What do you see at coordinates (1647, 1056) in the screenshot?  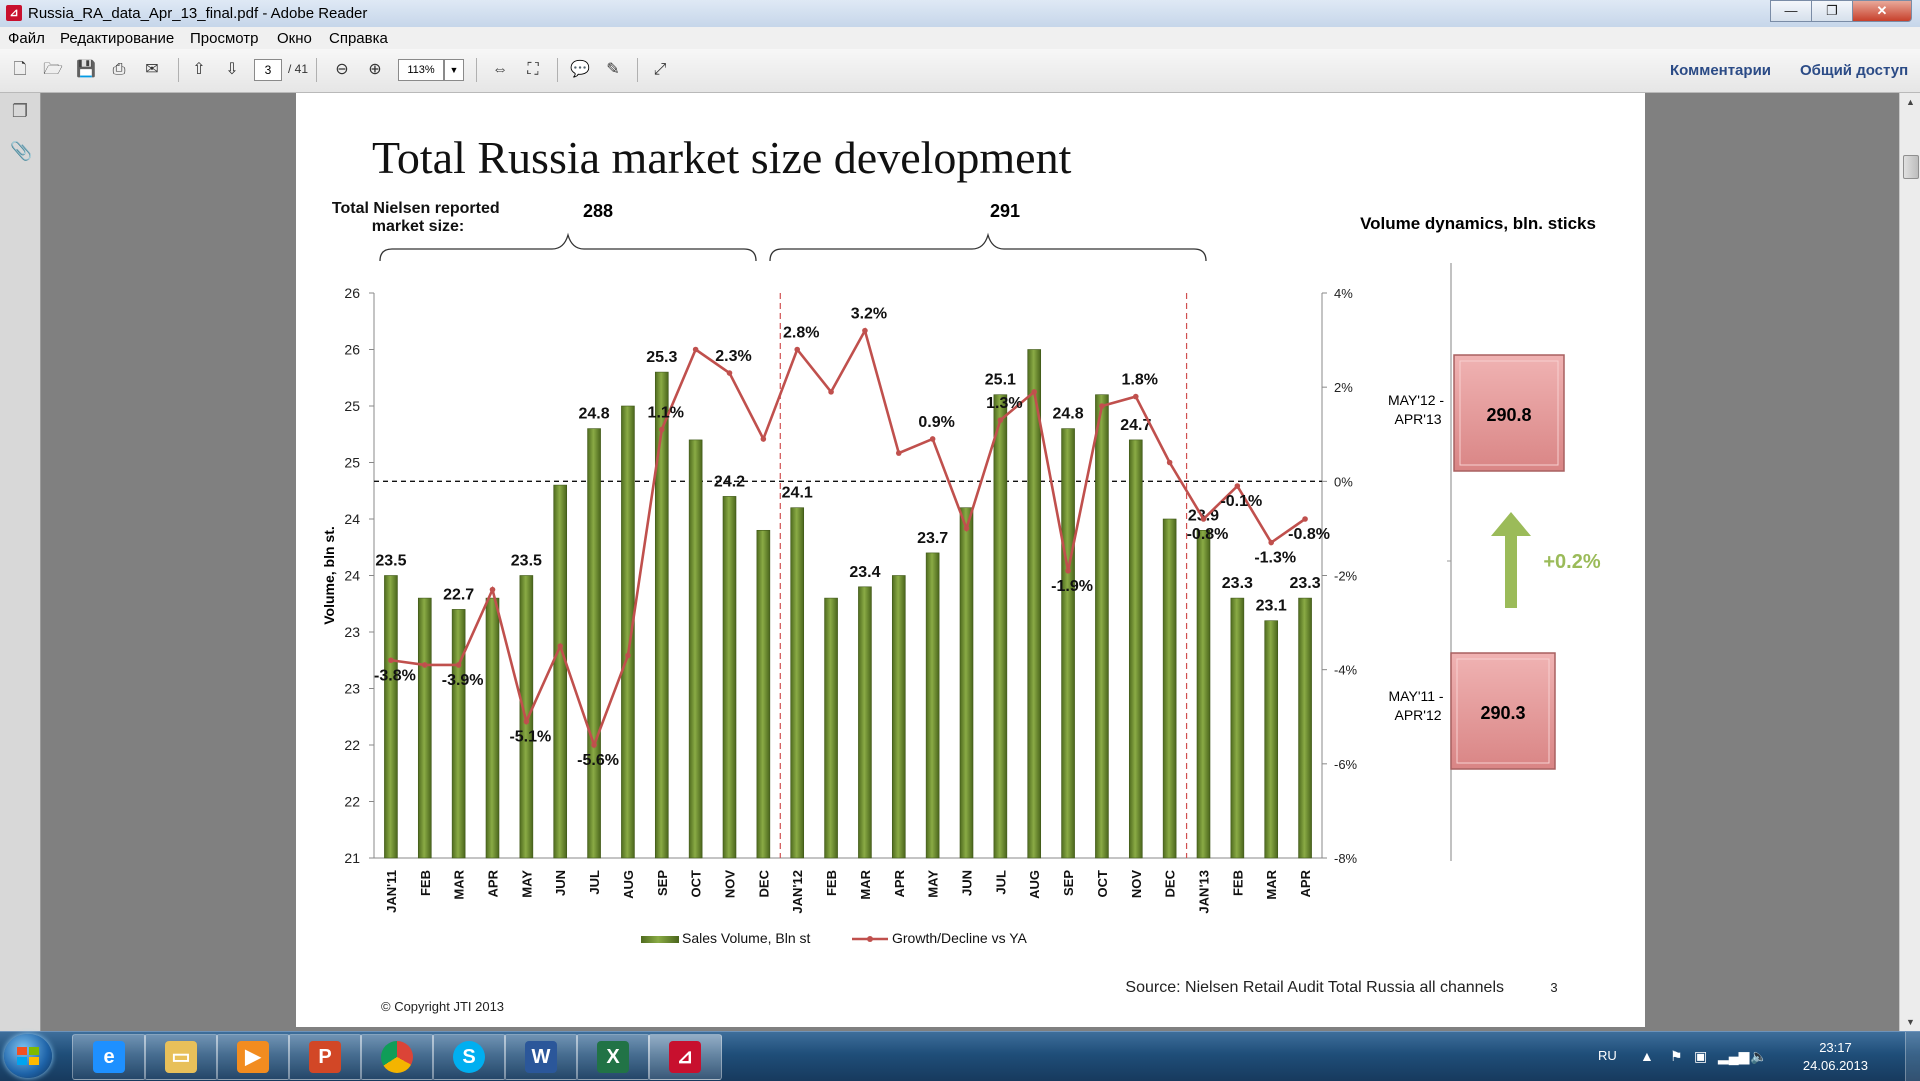 I see `tray-expand-icon: ▲` at bounding box center [1647, 1056].